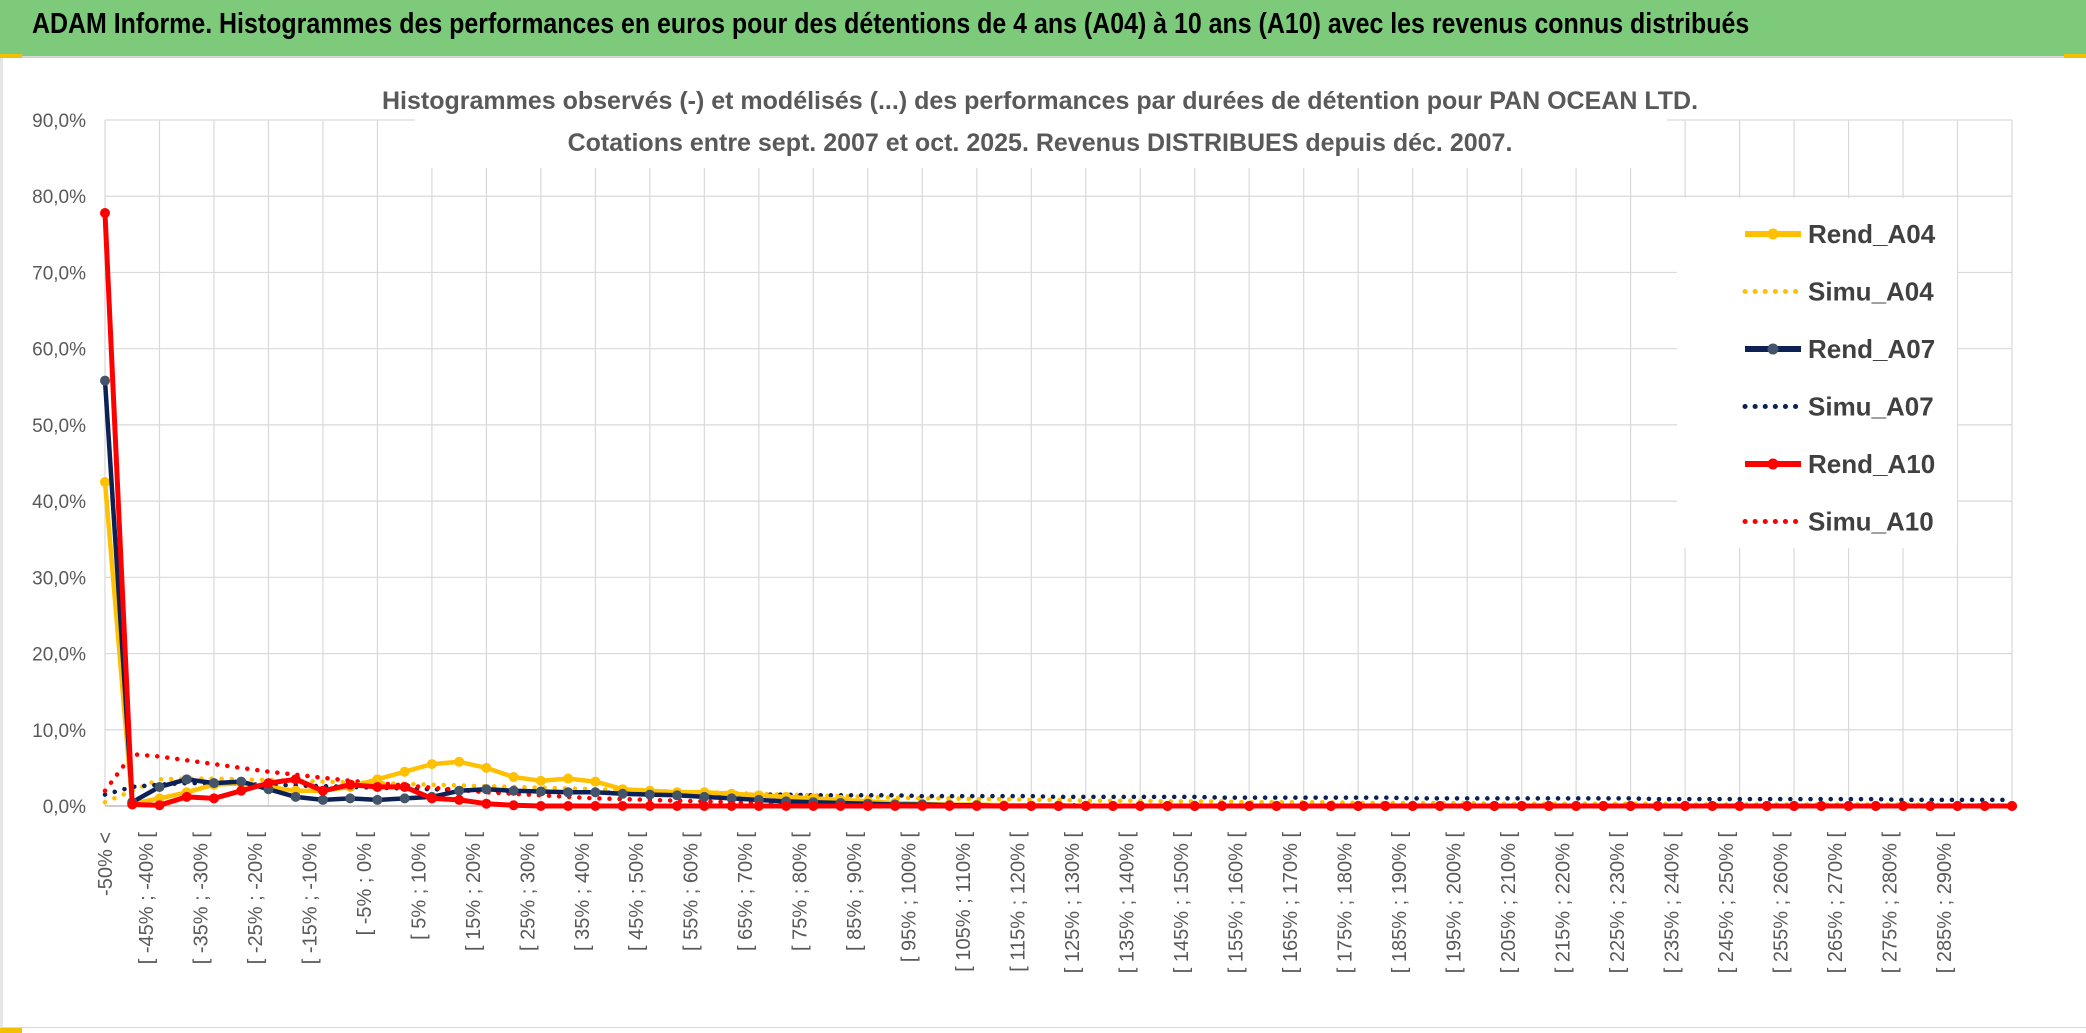 Image resolution: width=2086 pixels, height=1033 pixels. What do you see at coordinates (1836, 903) in the screenshot?
I see `x-tick-label: [ 265% ; 270% [` at bounding box center [1836, 903].